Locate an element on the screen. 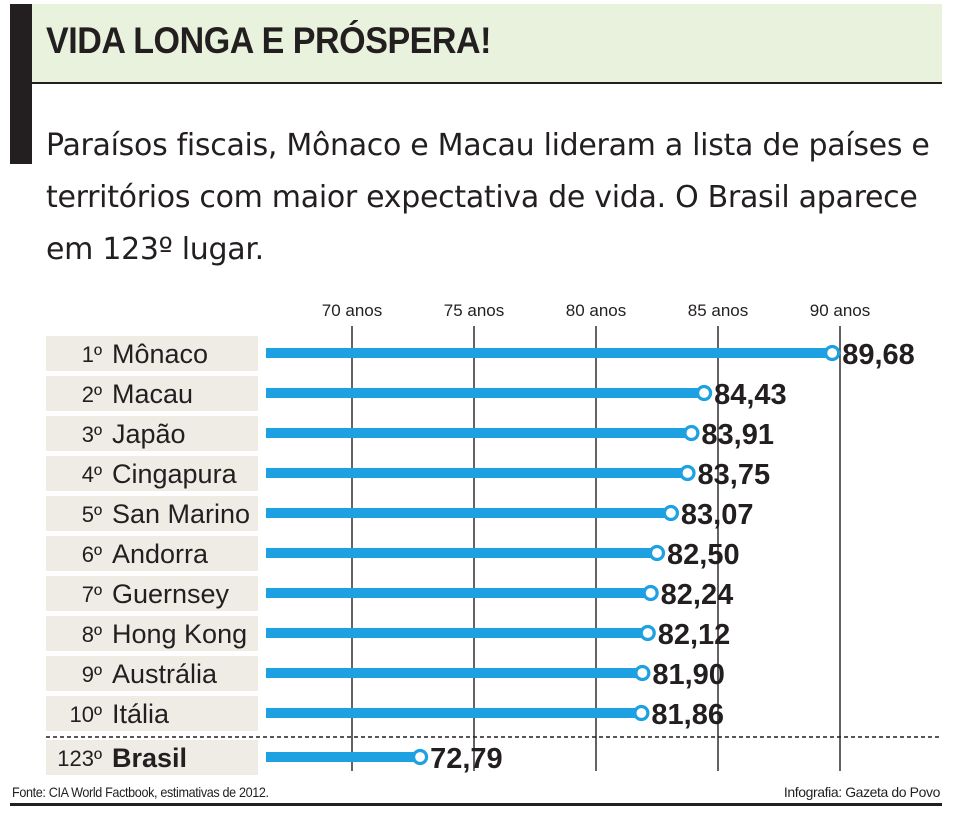 This screenshot has height=815, width=960. country-label: Macau is located at coordinates (152, 394).